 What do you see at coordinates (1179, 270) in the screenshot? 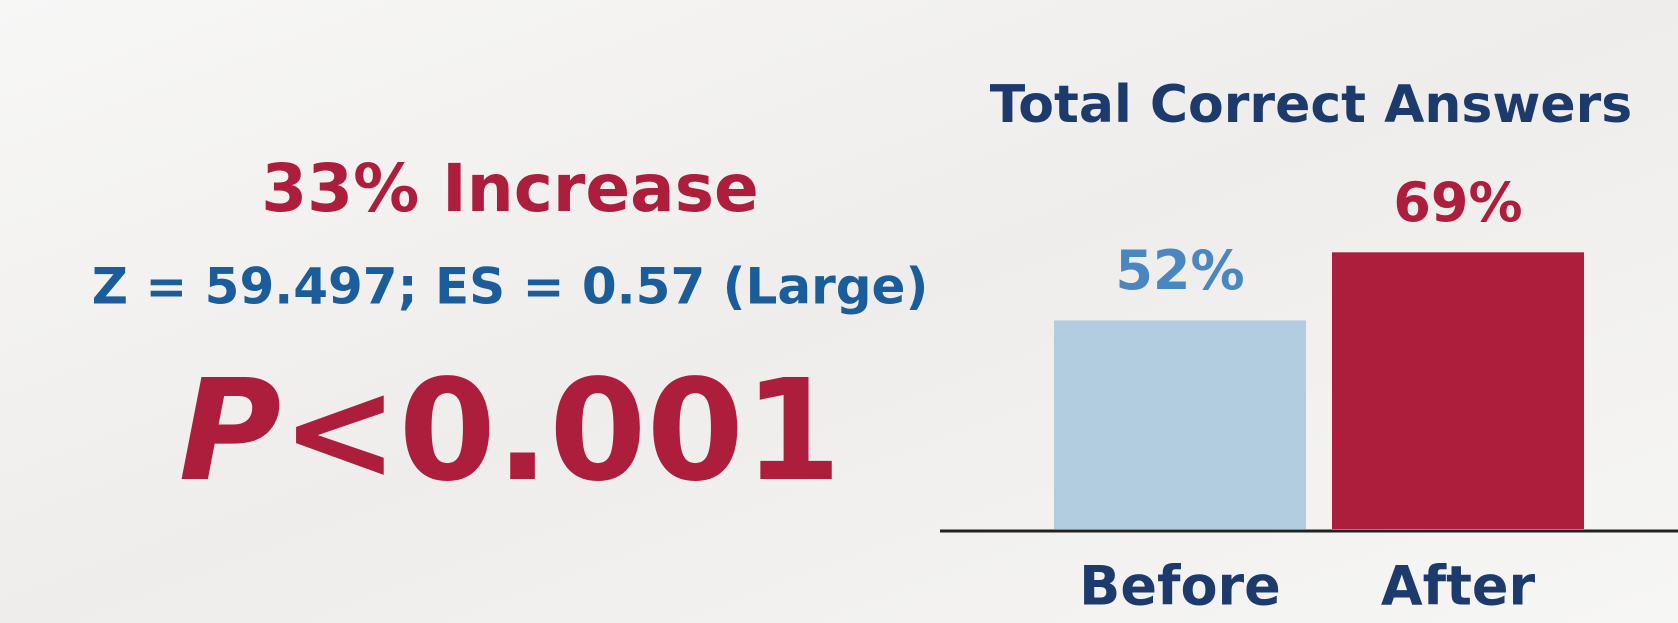
I see `value-label: 52%` at bounding box center [1179, 270].